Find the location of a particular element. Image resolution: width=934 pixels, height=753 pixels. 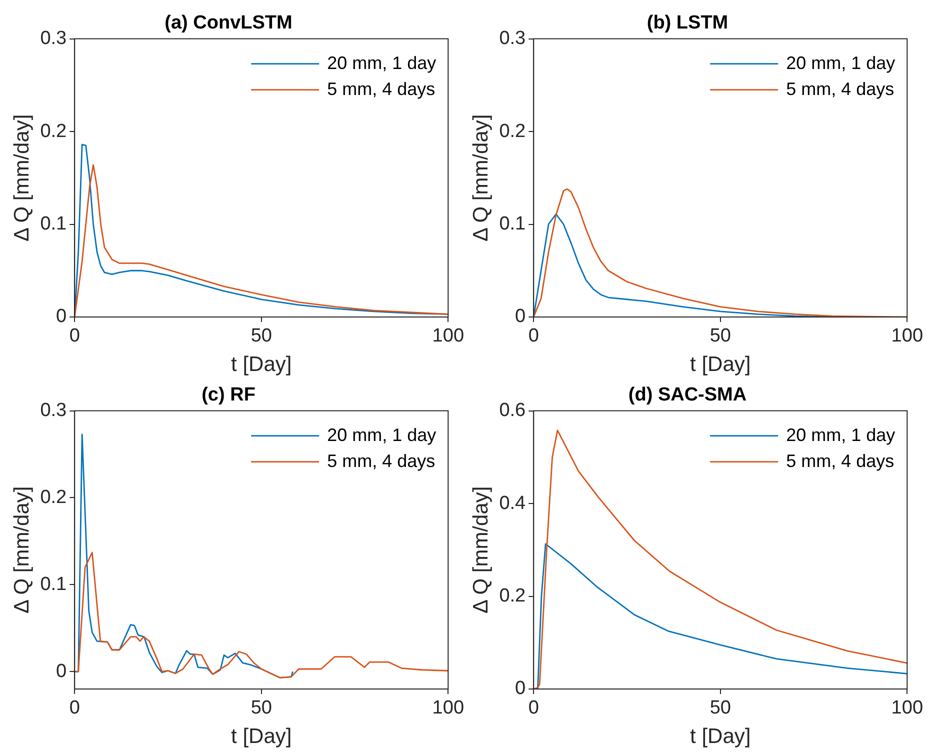

chart-title: (d) SAC-SMA is located at coordinates (687, 395).